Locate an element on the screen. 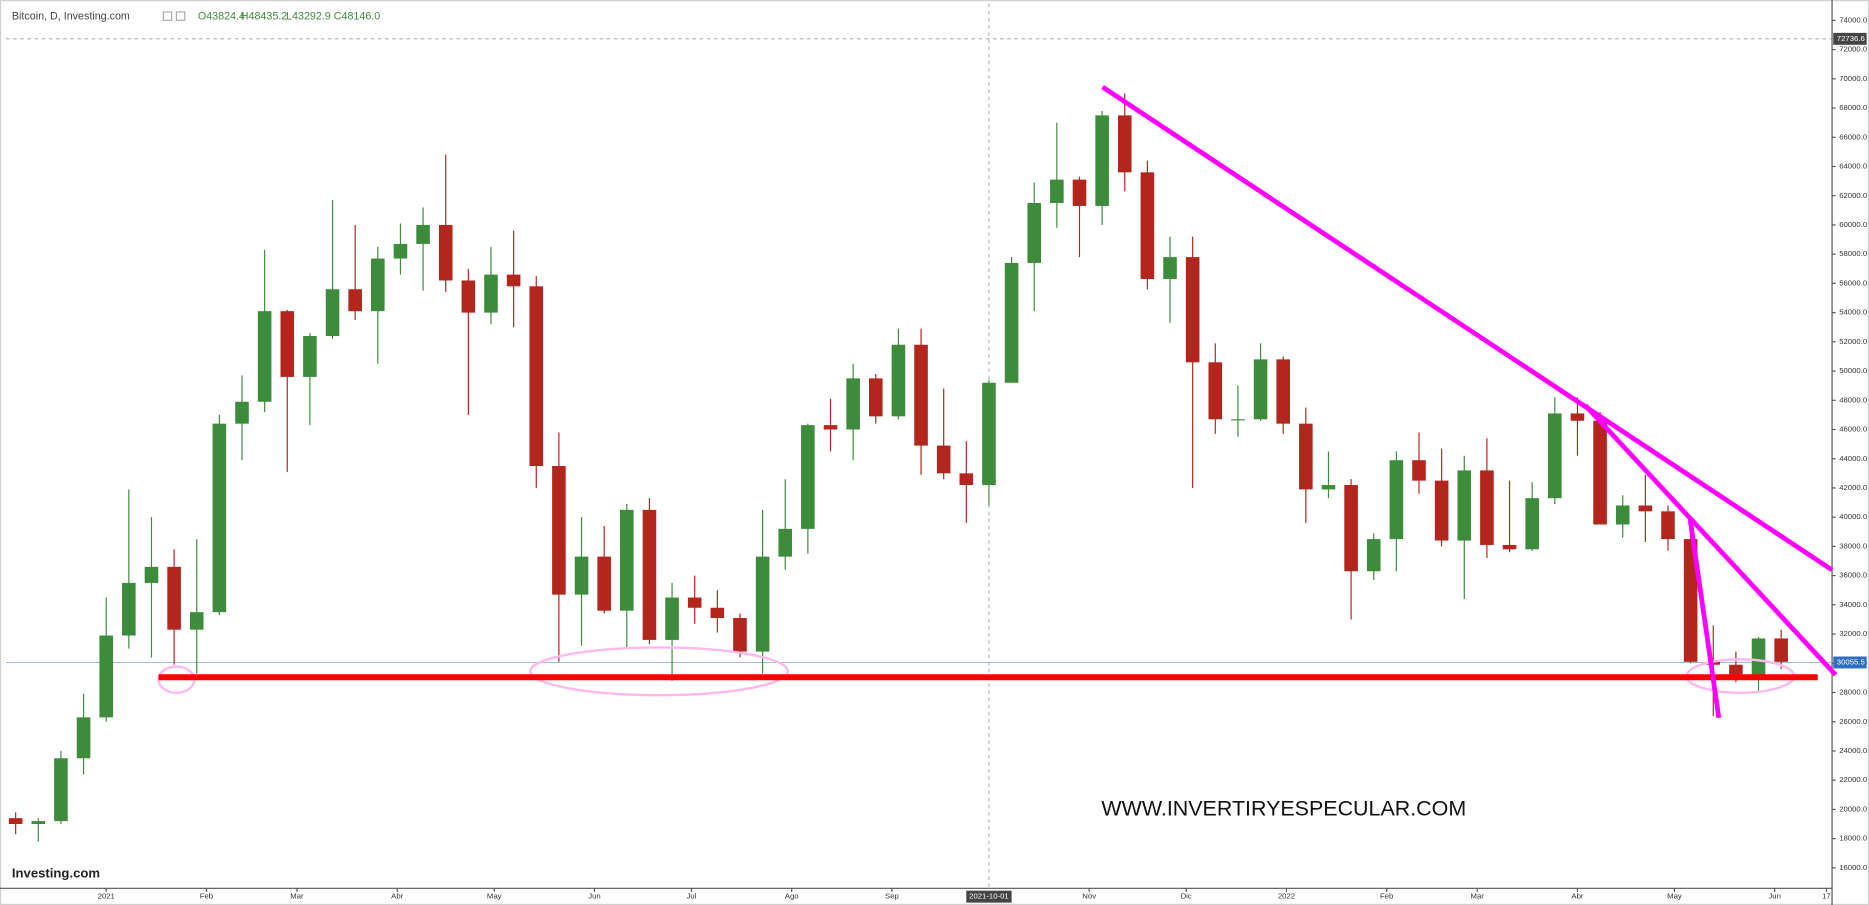  y-tick-label: 50000.0 is located at coordinates (1853, 370).